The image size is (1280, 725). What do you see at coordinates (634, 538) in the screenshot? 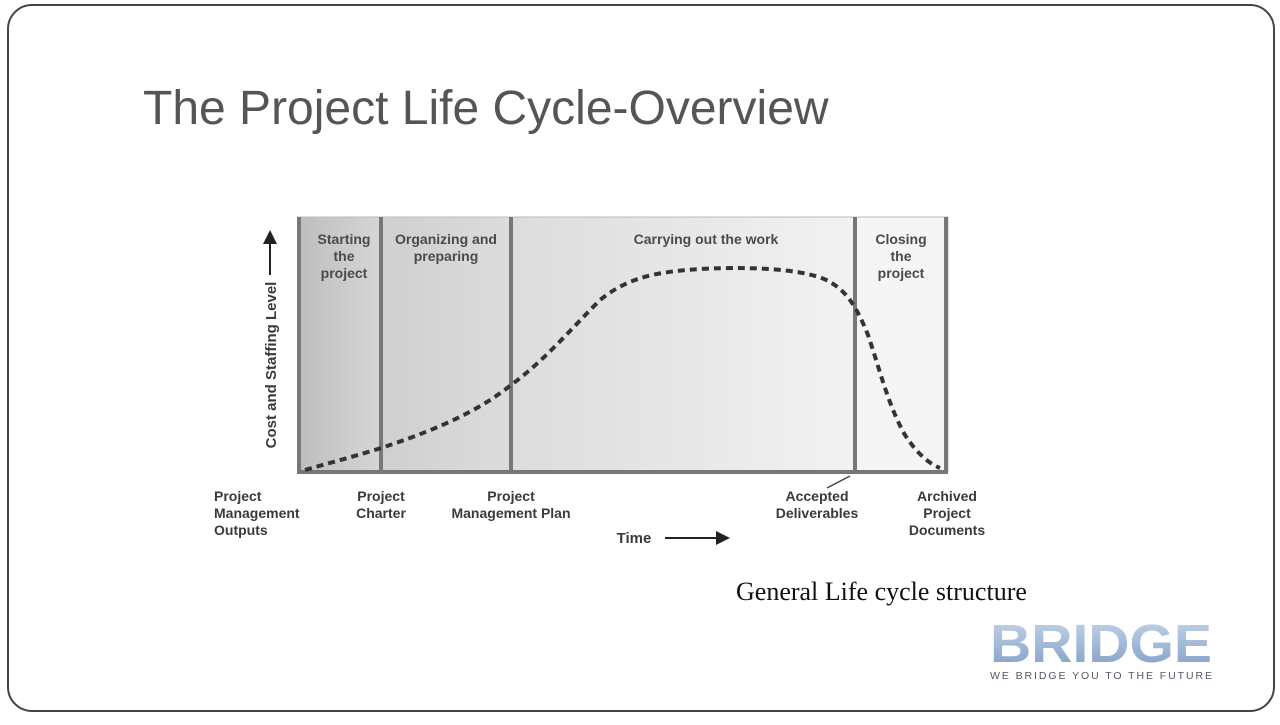
I see `x-axis-label: Time` at bounding box center [634, 538].